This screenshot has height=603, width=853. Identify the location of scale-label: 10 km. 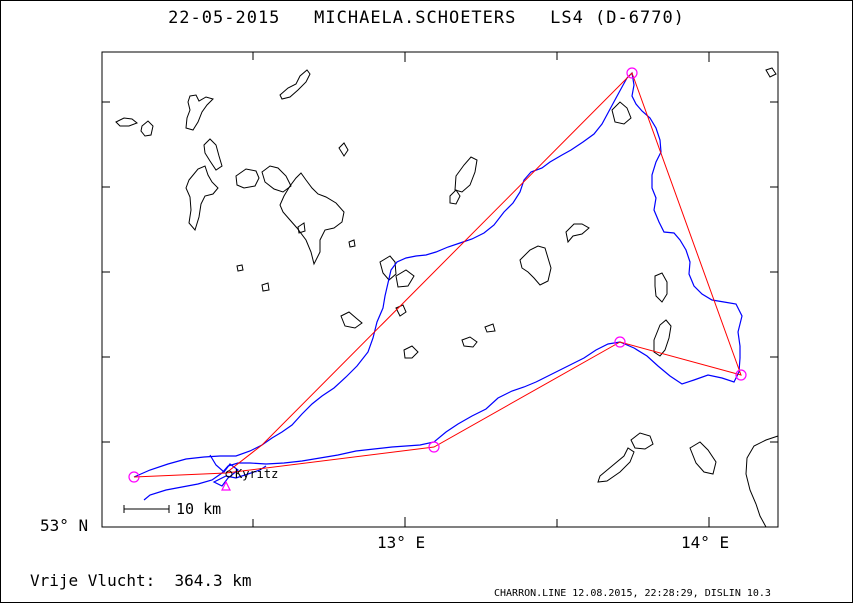
(199, 509).